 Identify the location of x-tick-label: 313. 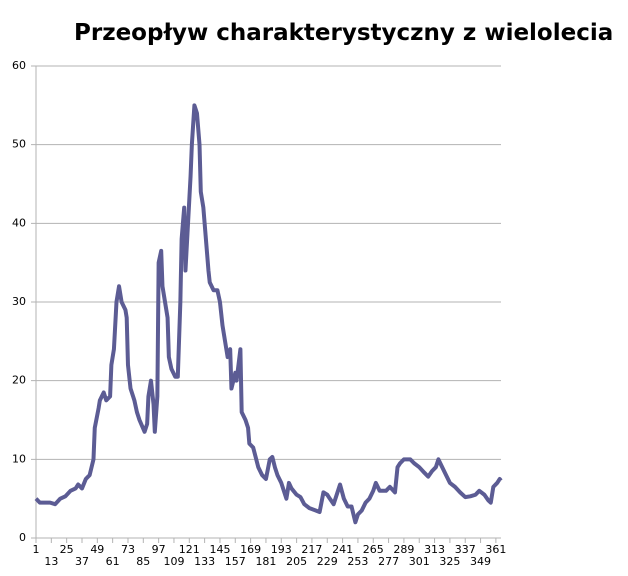
(434, 549).